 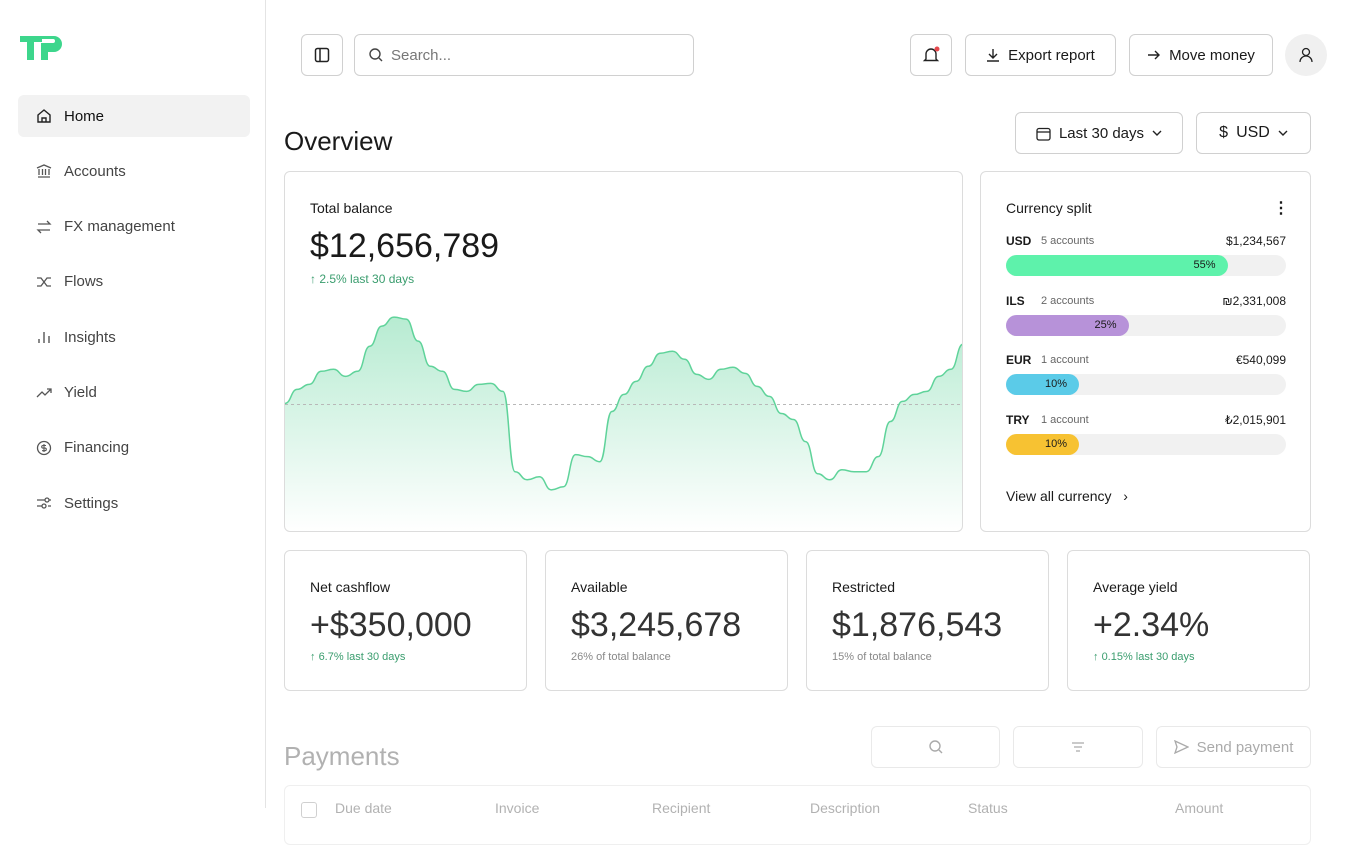 I want to click on column-header: Status, so click(x=988, y=808).